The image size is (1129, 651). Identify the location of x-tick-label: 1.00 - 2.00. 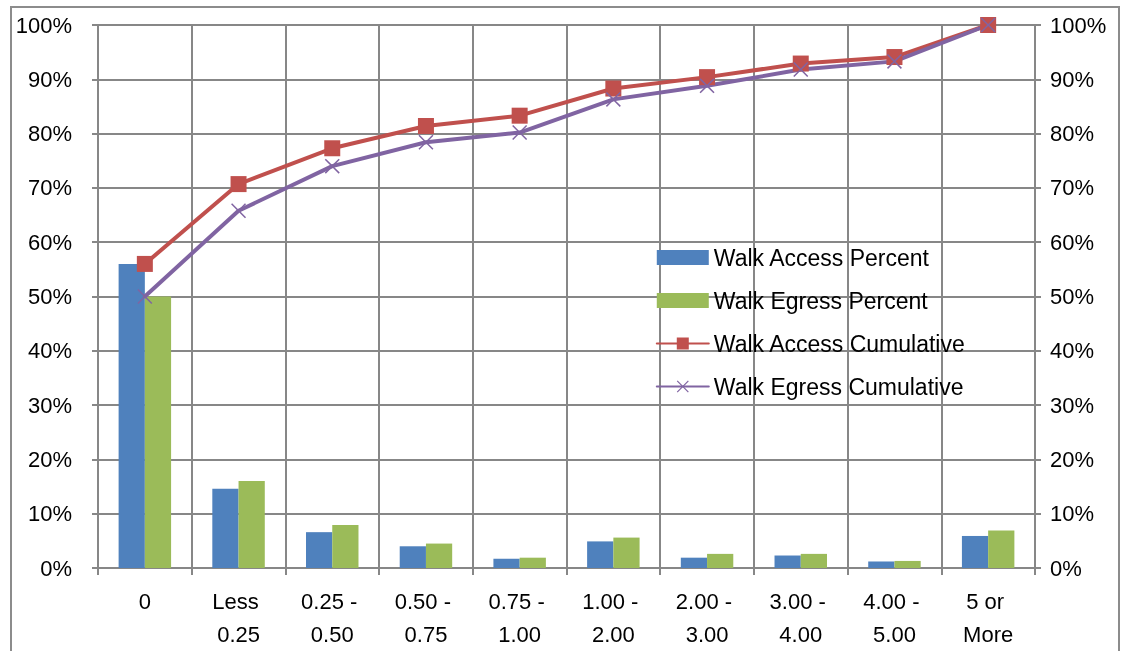
(613, 618).